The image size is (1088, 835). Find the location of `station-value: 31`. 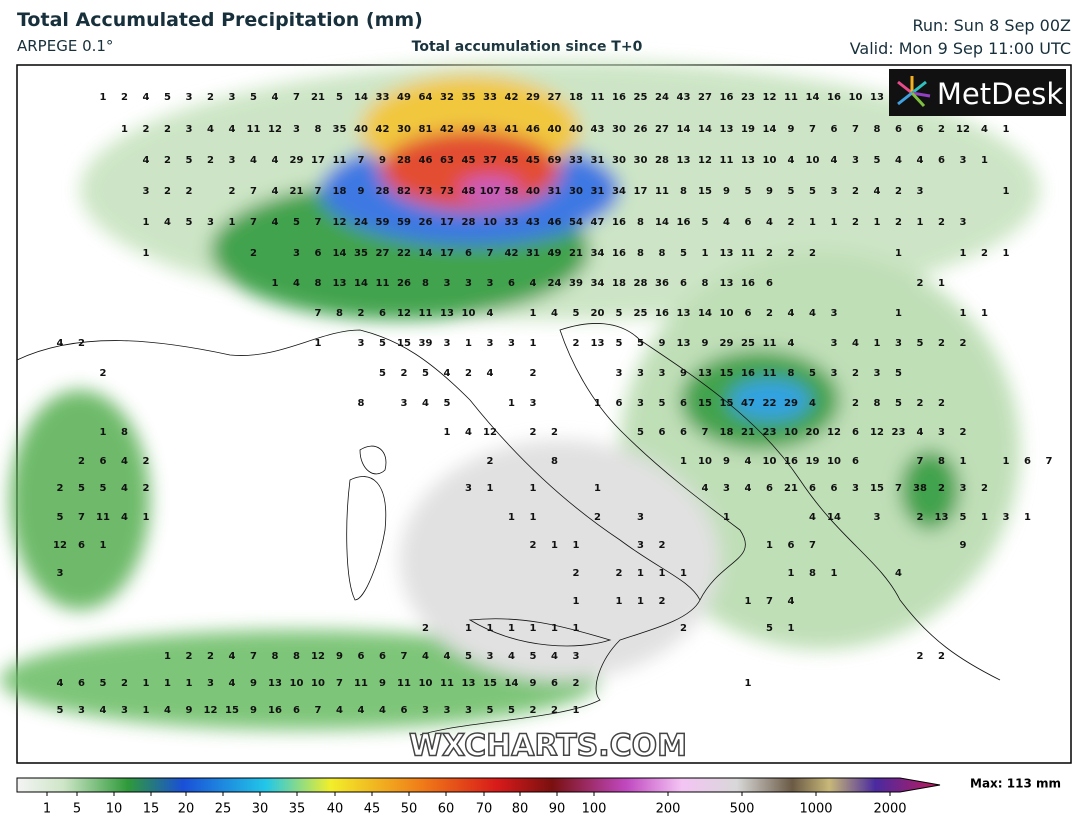

station-value: 31 is located at coordinates (533, 253).